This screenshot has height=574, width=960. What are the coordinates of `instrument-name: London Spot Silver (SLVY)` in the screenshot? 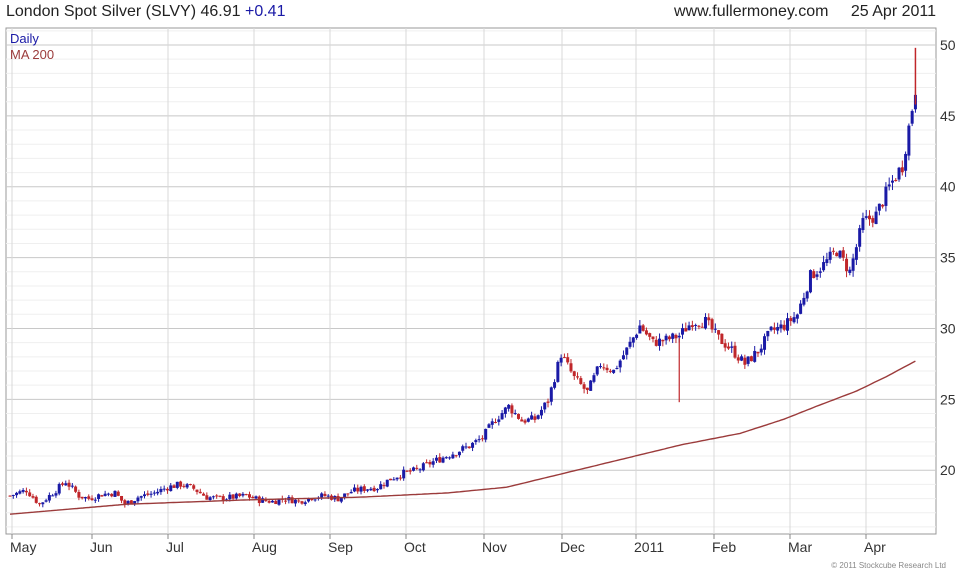 It's located at (101, 11).